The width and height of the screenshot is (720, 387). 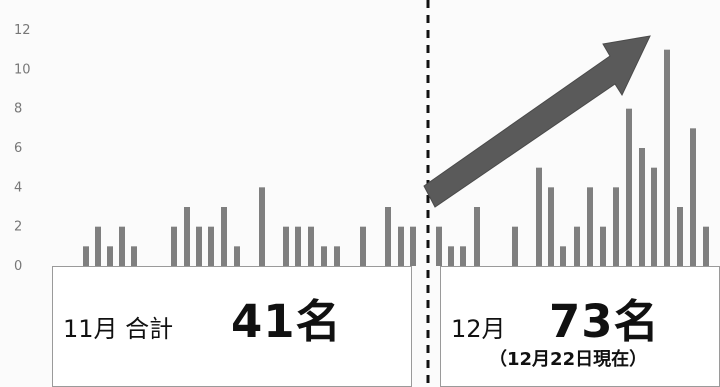 What do you see at coordinates (118, 329) in the screenshot?
I see `november-label: 11月 合計` at bounding box center [118, 329].